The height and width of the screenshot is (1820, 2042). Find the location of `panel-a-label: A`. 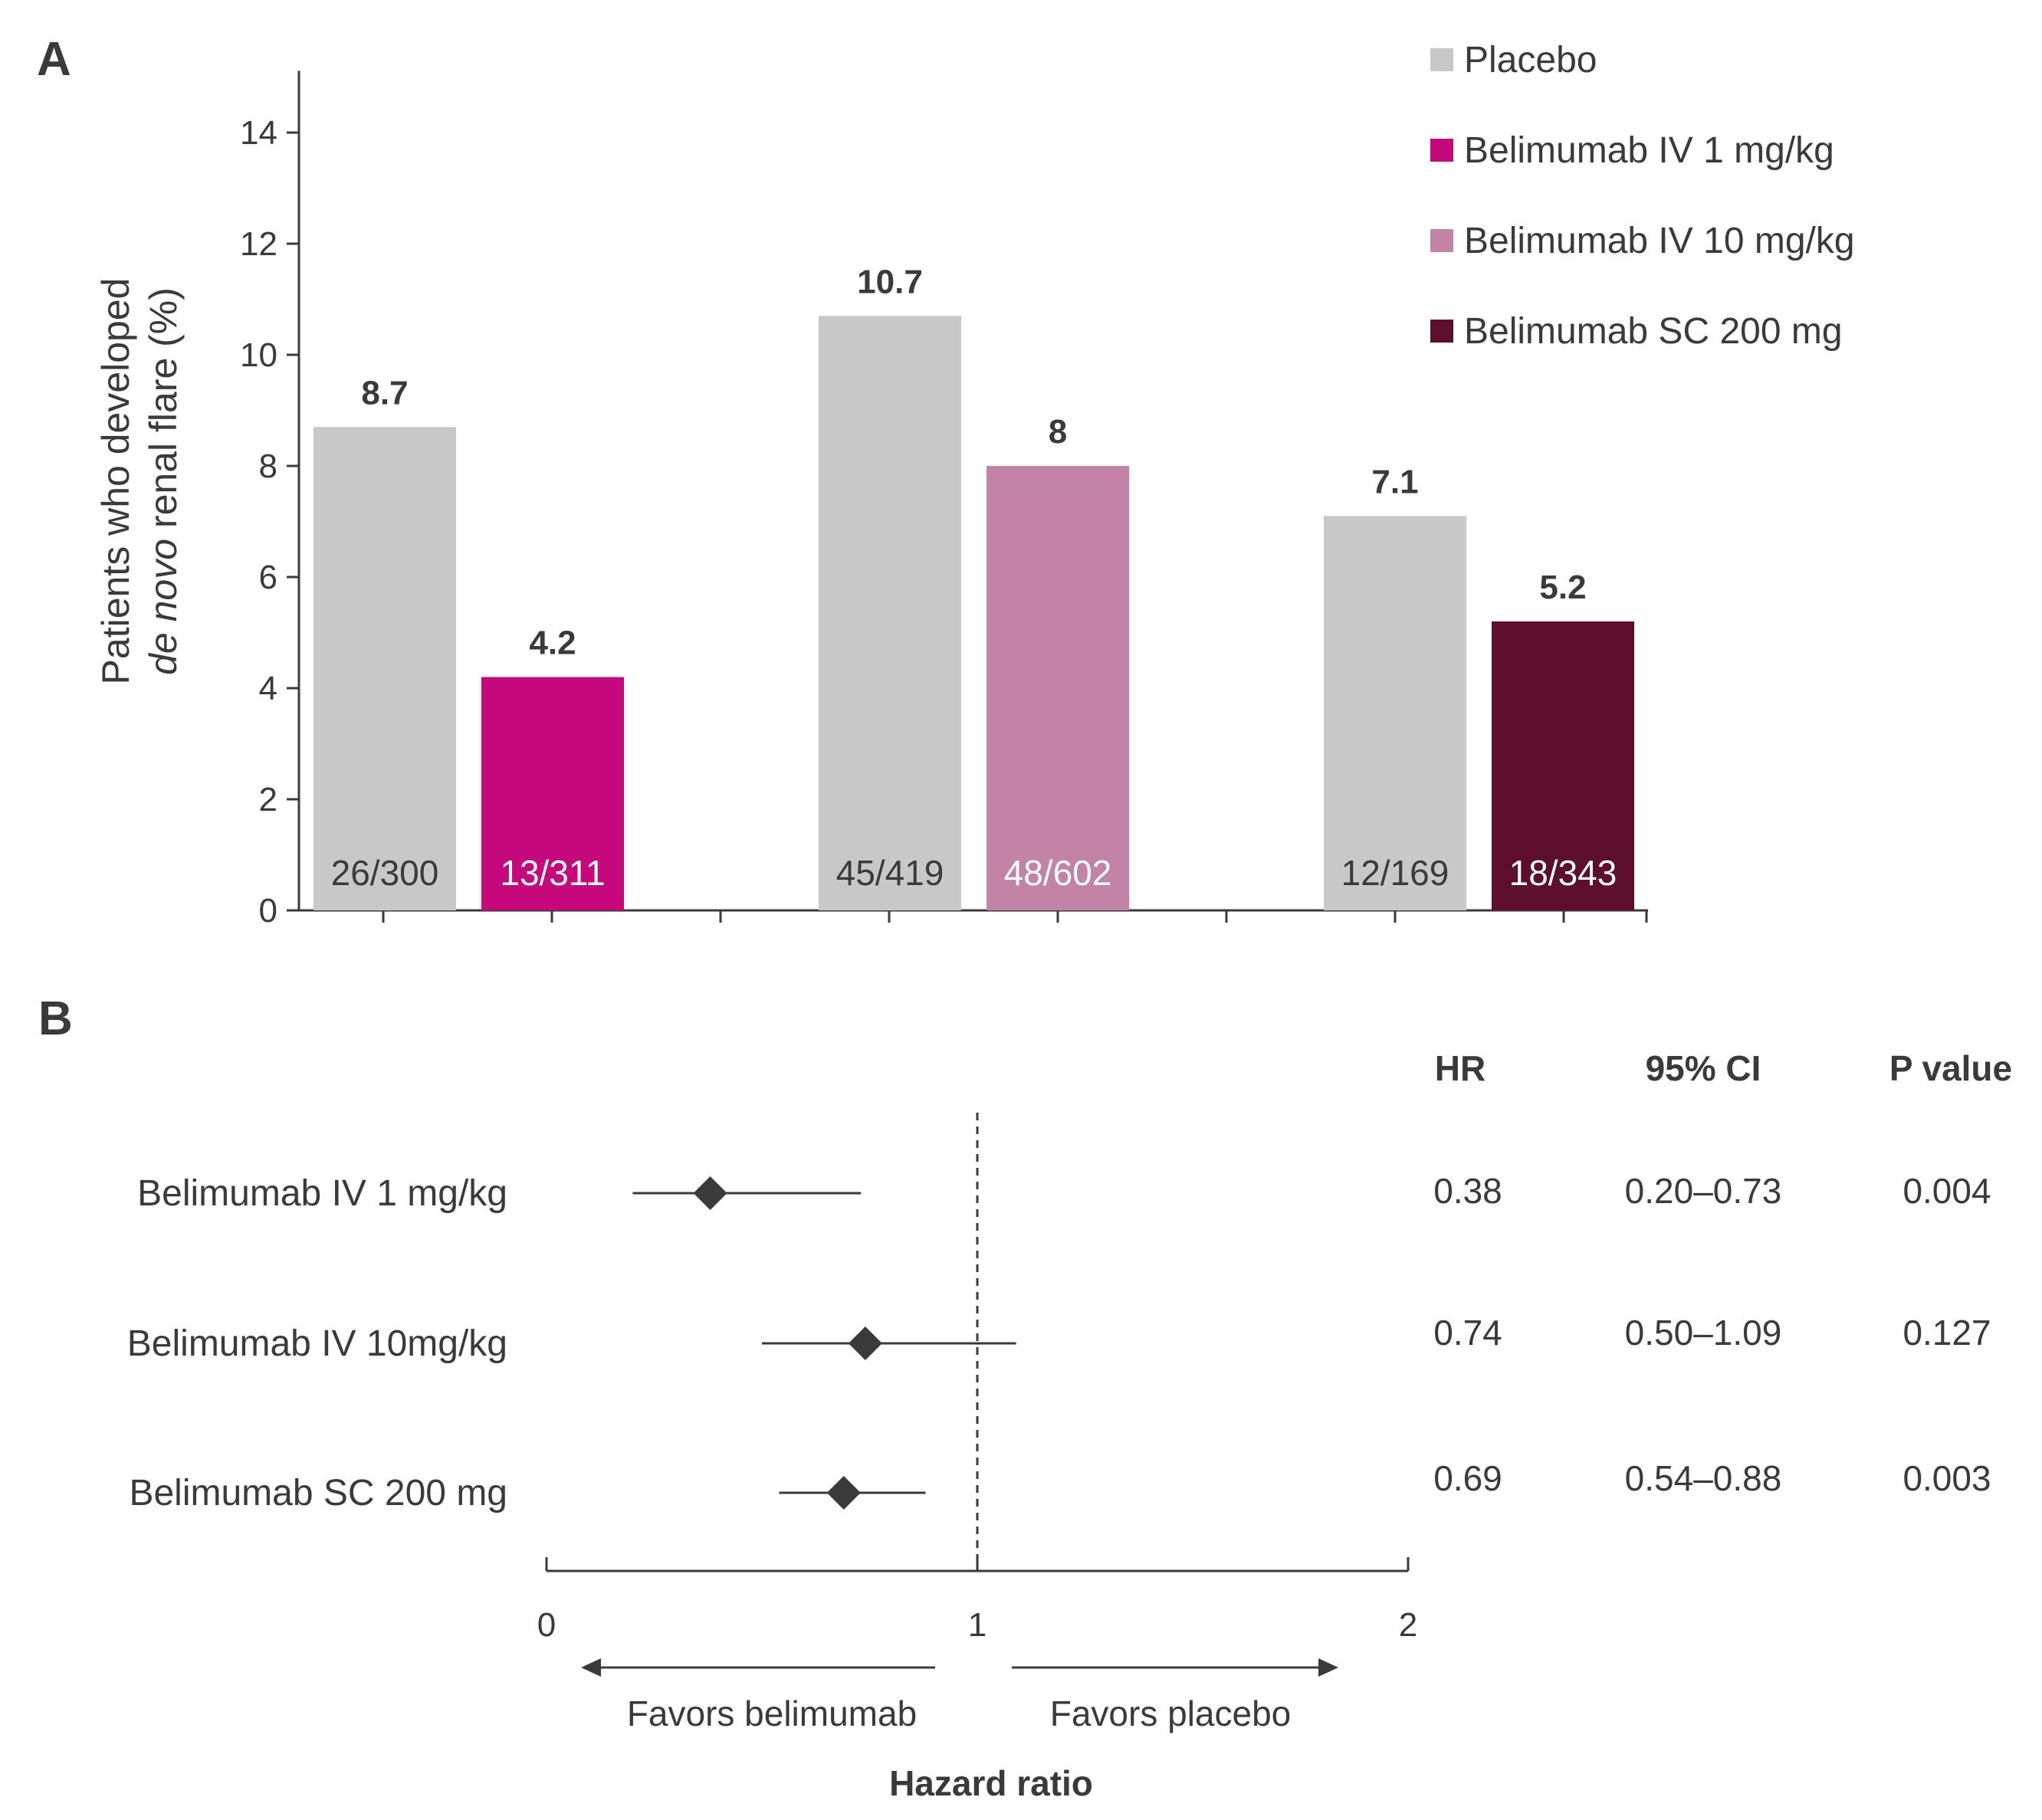

panel-a-label: A is located at coordinates (54, 59).